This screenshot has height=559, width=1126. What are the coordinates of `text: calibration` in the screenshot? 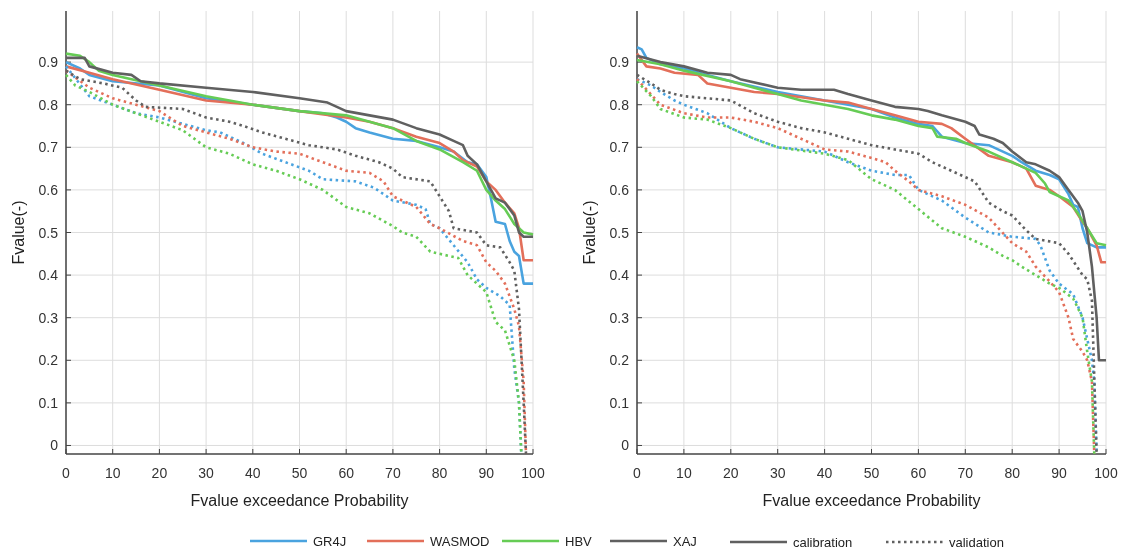 It's located at (823, 542).